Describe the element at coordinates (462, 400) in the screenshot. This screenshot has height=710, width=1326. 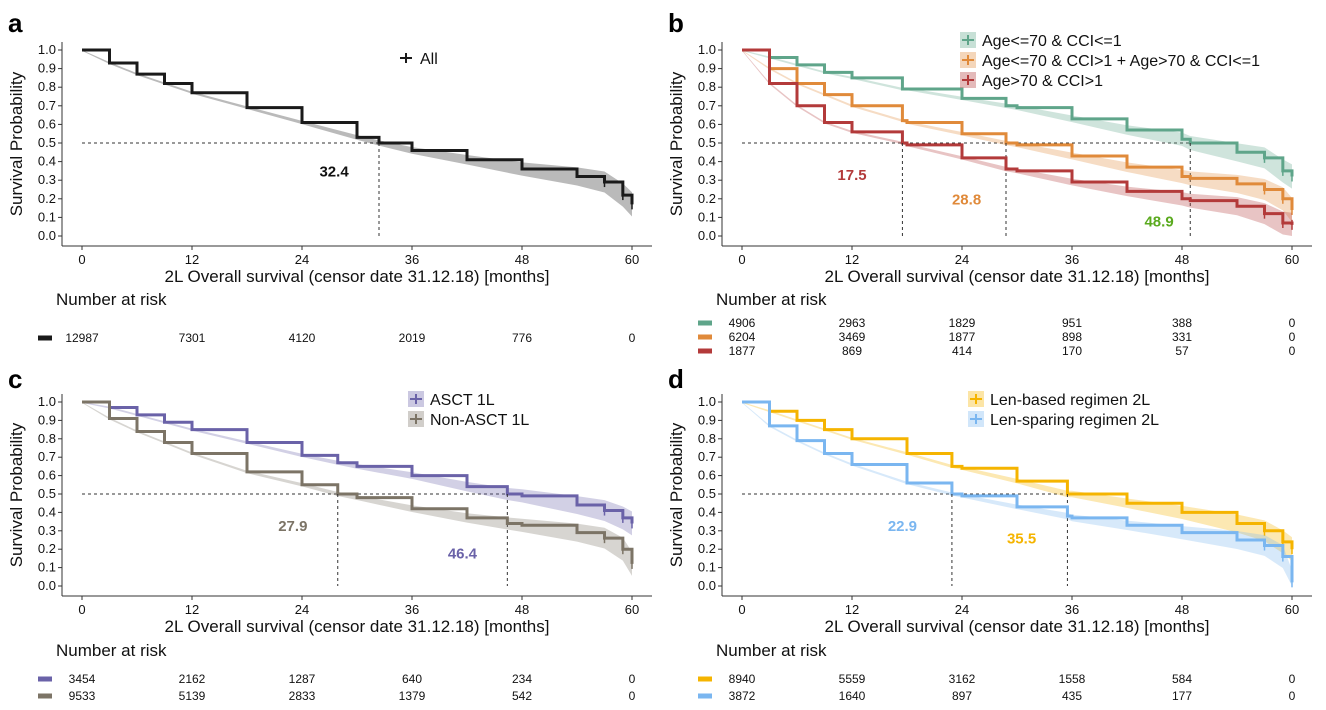
I see `legend-label: ASCT 1L` at that location.